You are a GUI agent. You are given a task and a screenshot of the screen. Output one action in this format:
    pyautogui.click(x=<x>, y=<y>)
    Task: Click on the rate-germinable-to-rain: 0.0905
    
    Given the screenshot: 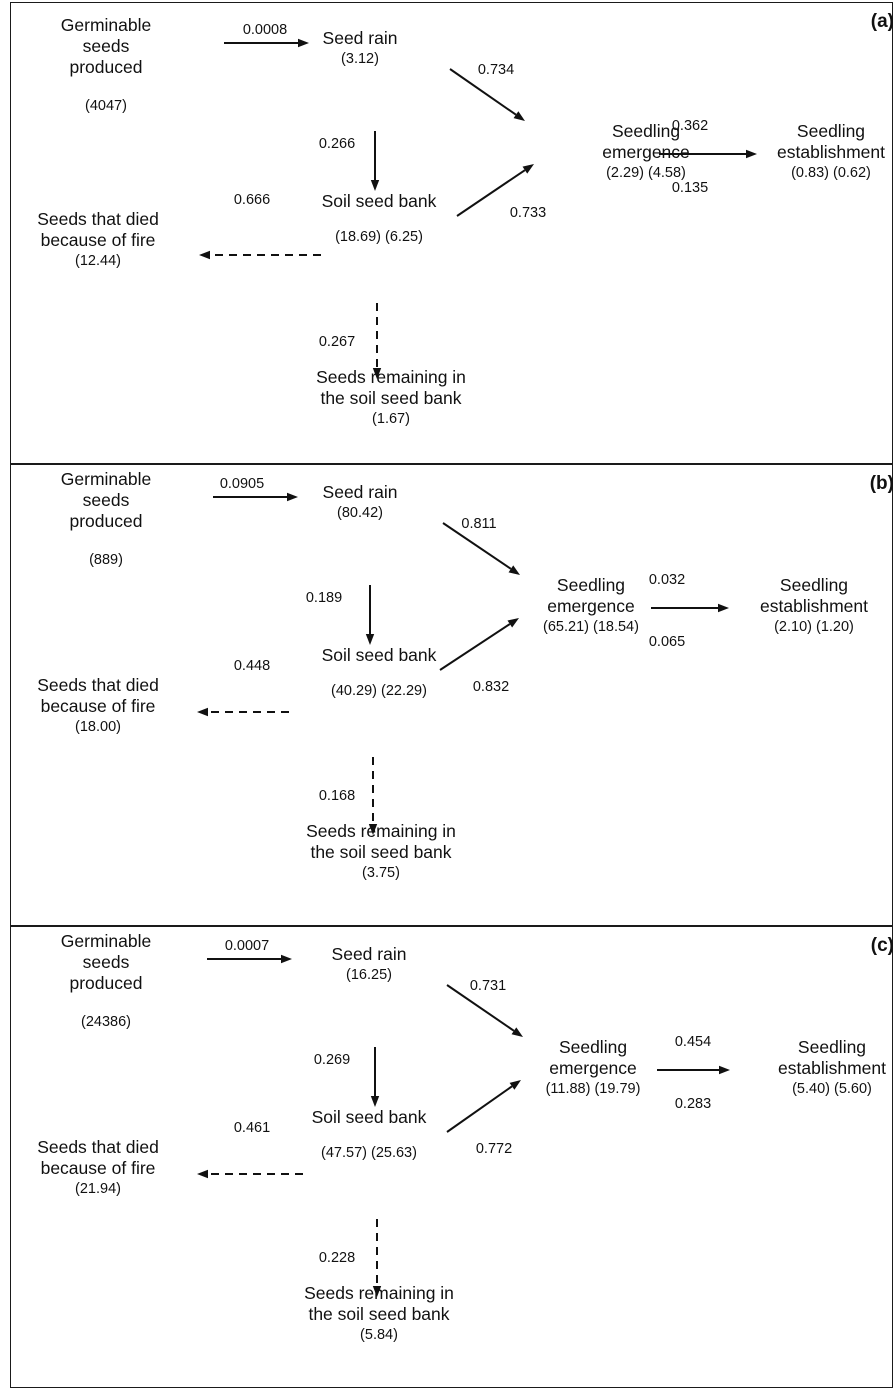 What is the action you would take?
    pyautogui.click(x=242, y=484)
    